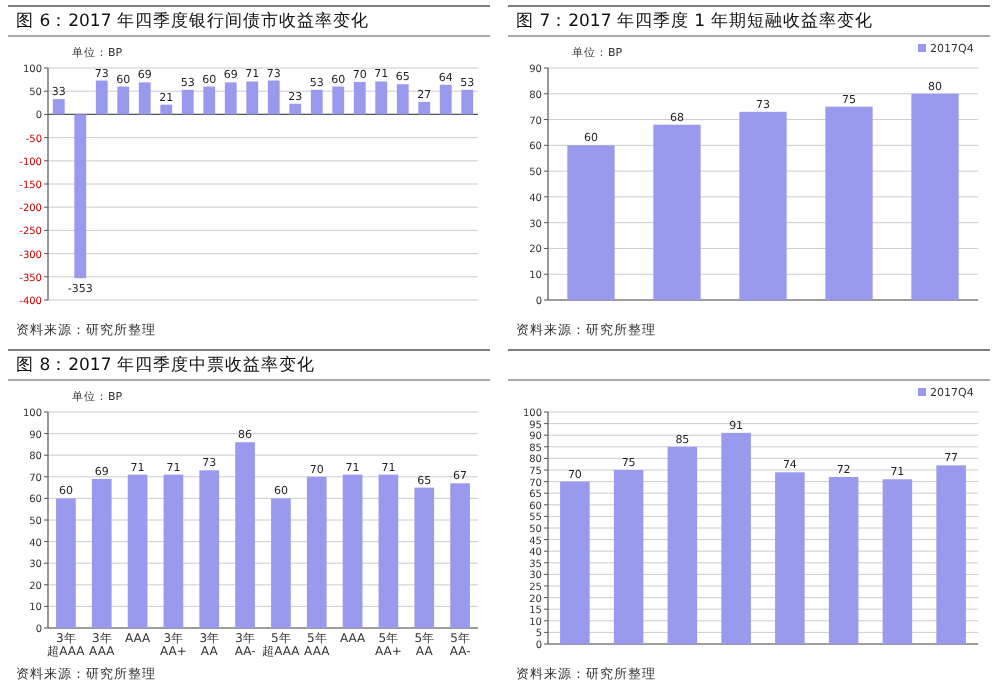  What do you see at coordinates (192, 21) in the screenshot?
I see `chart-title: 图 6：2017 年四季度银行间债市收益率变化` at bounding box center [192, 21].